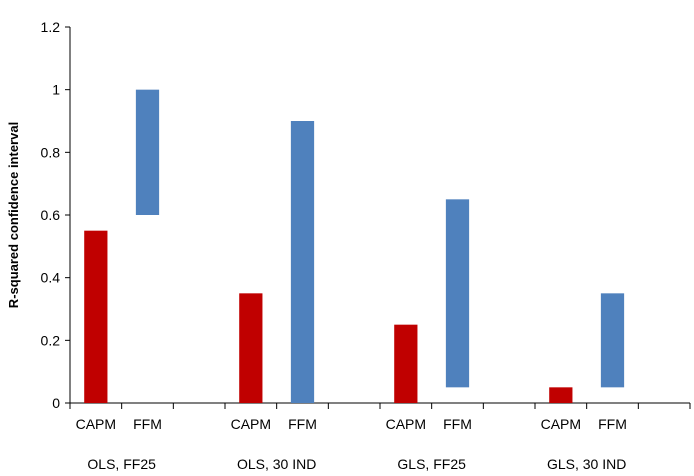 The width and height of the screenshot is (694, 476). What do you see at coordinates (51, 215) in the screenshot?
I see `y-tick-label: 0.6` at bounding box center [51, 215].